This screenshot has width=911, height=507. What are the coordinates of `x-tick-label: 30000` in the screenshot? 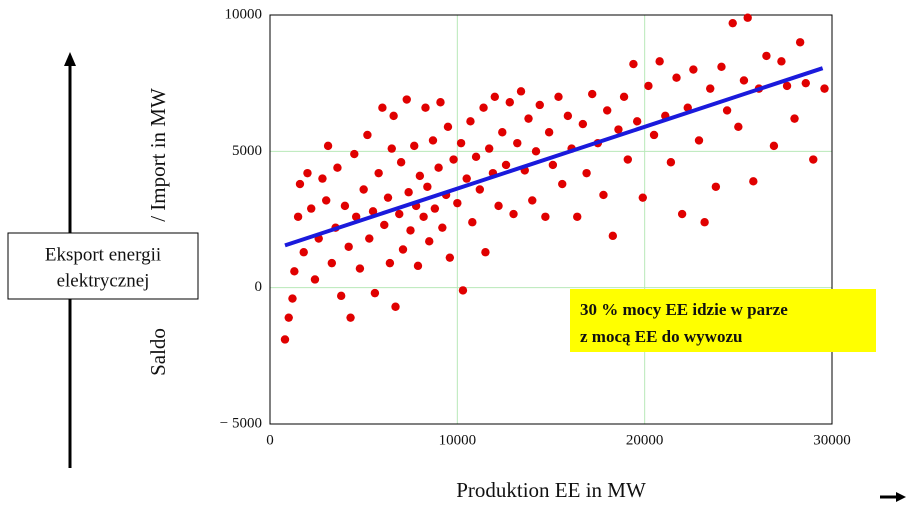 It's located at (832, 440).